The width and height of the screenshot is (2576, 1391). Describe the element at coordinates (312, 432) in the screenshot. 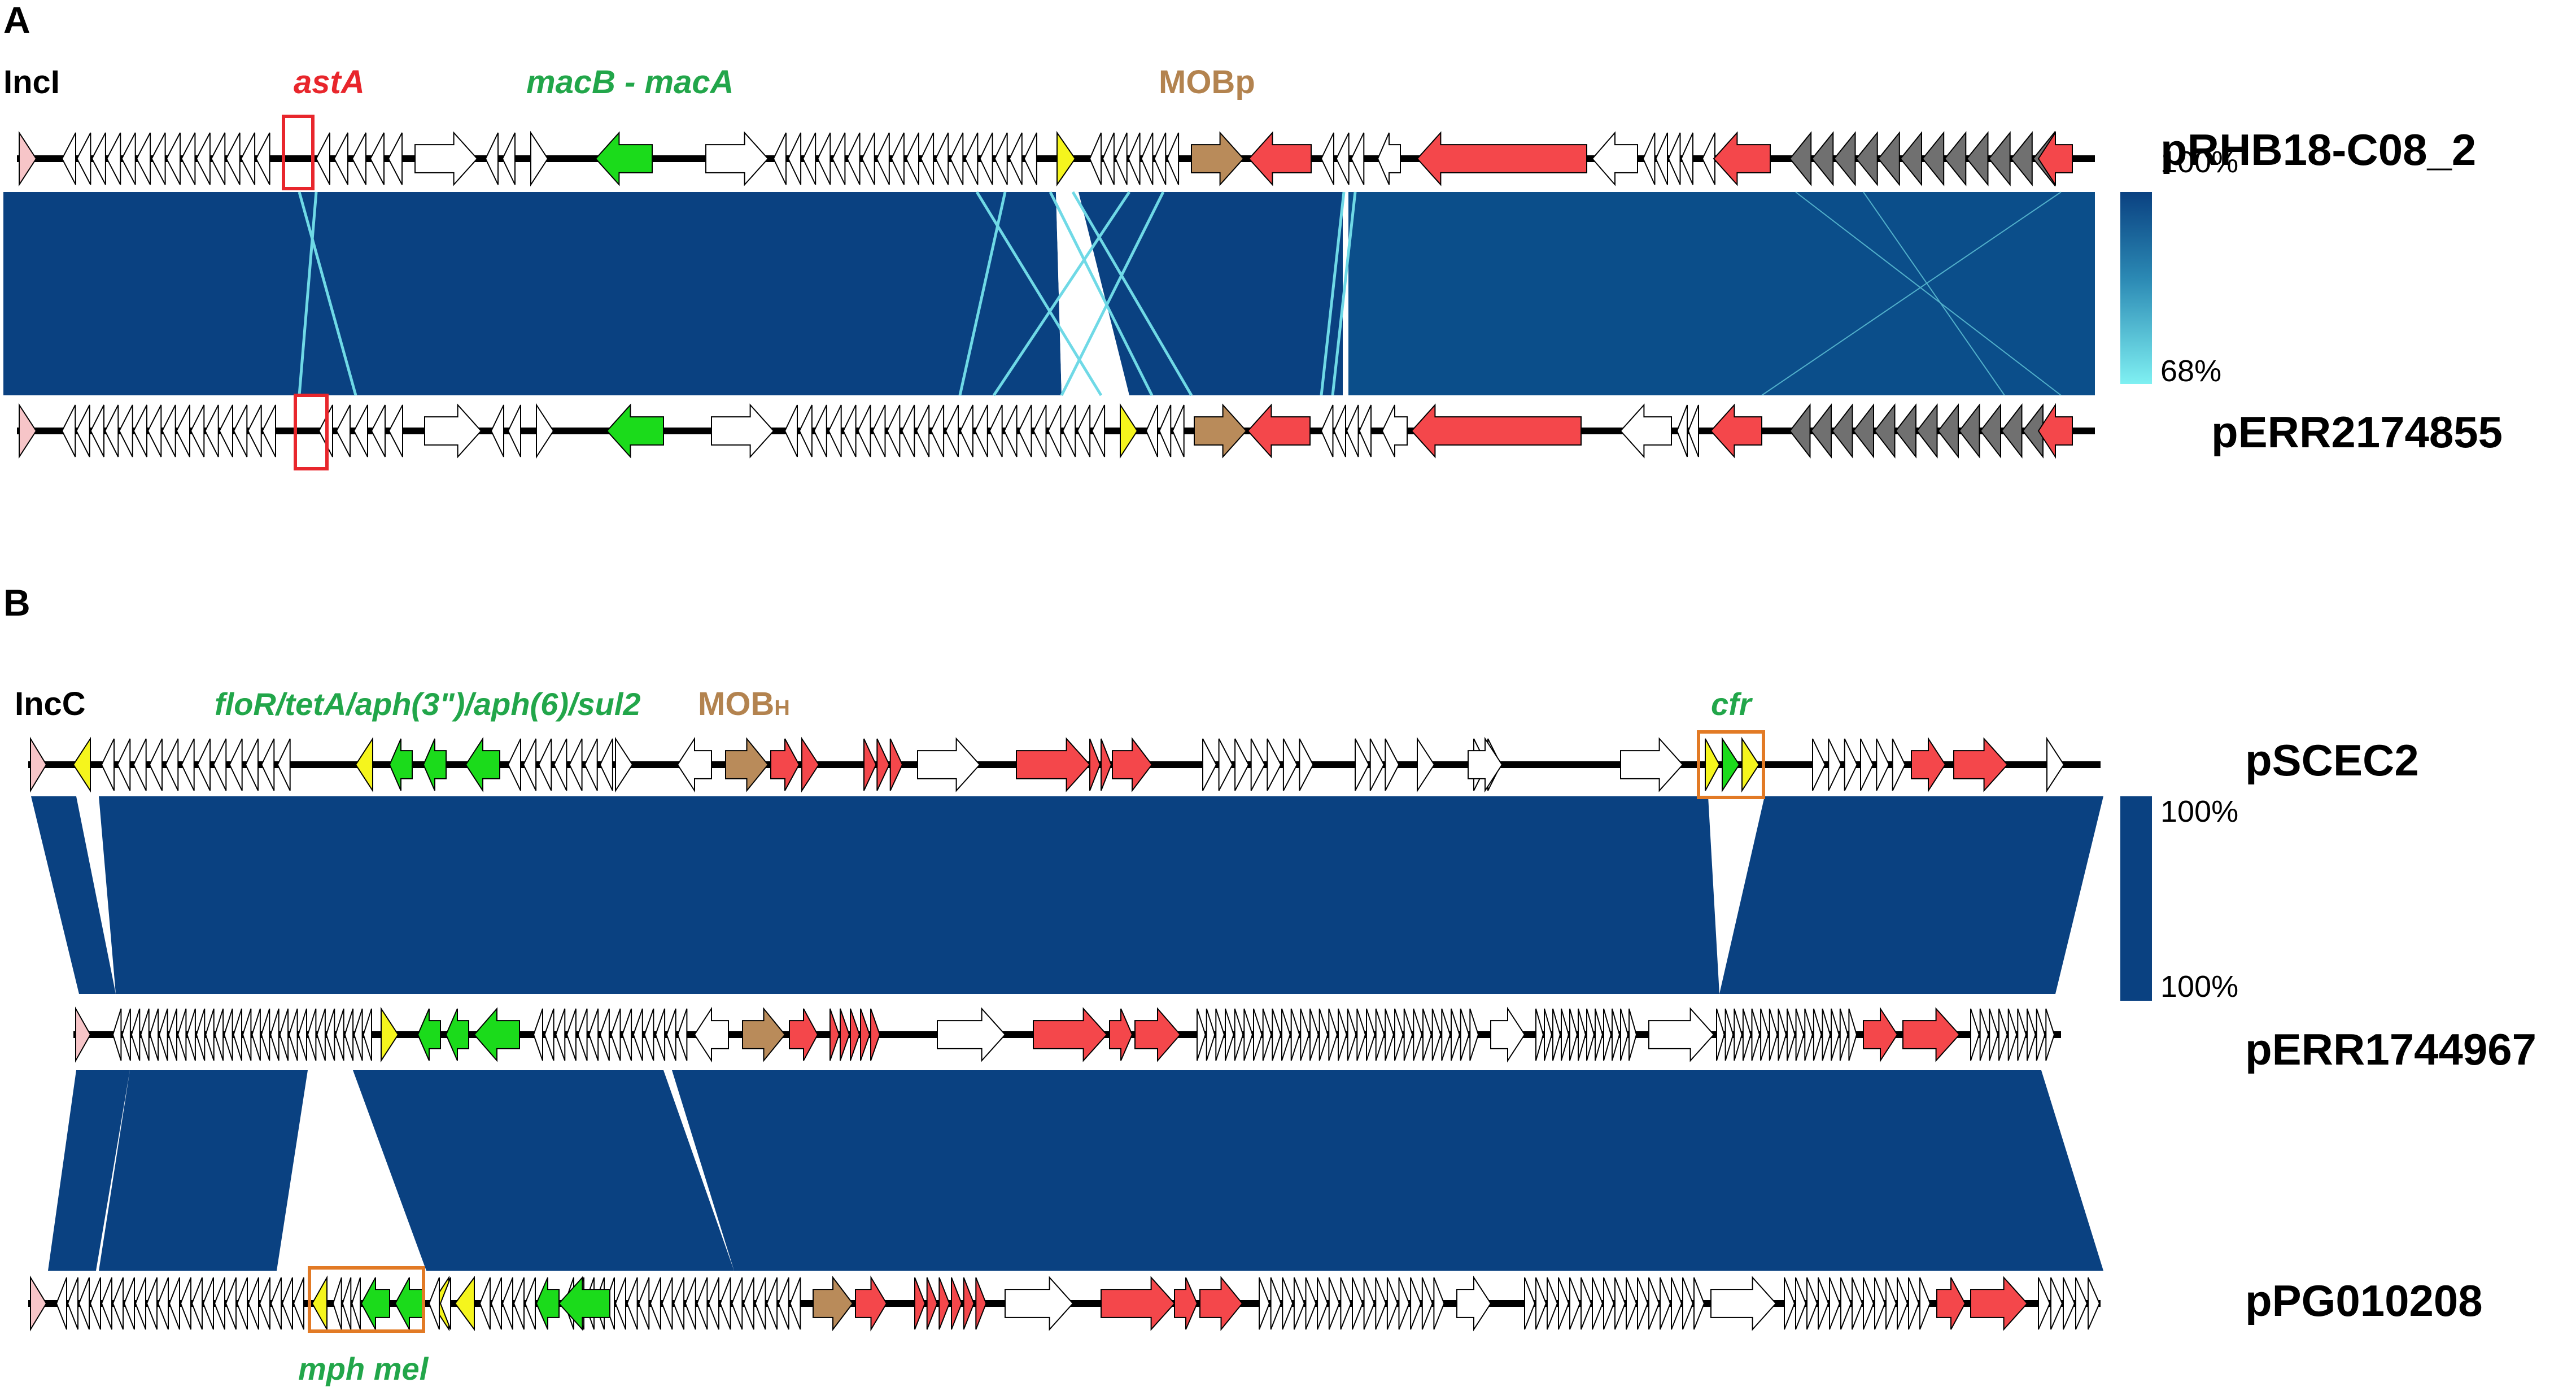

I see `asta-highlight-box` at that location.